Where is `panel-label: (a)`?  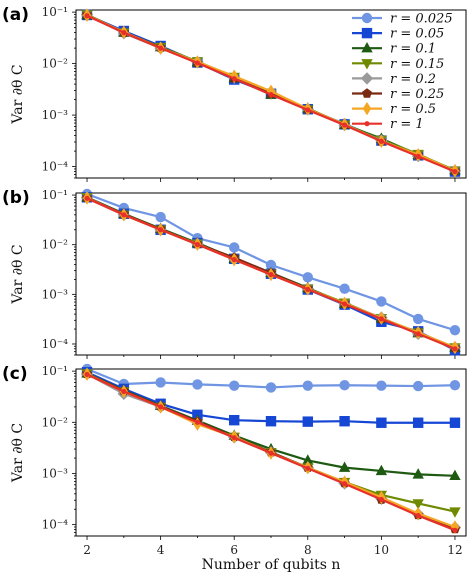
panel-label: (a) is located at coordinates (15, 15).